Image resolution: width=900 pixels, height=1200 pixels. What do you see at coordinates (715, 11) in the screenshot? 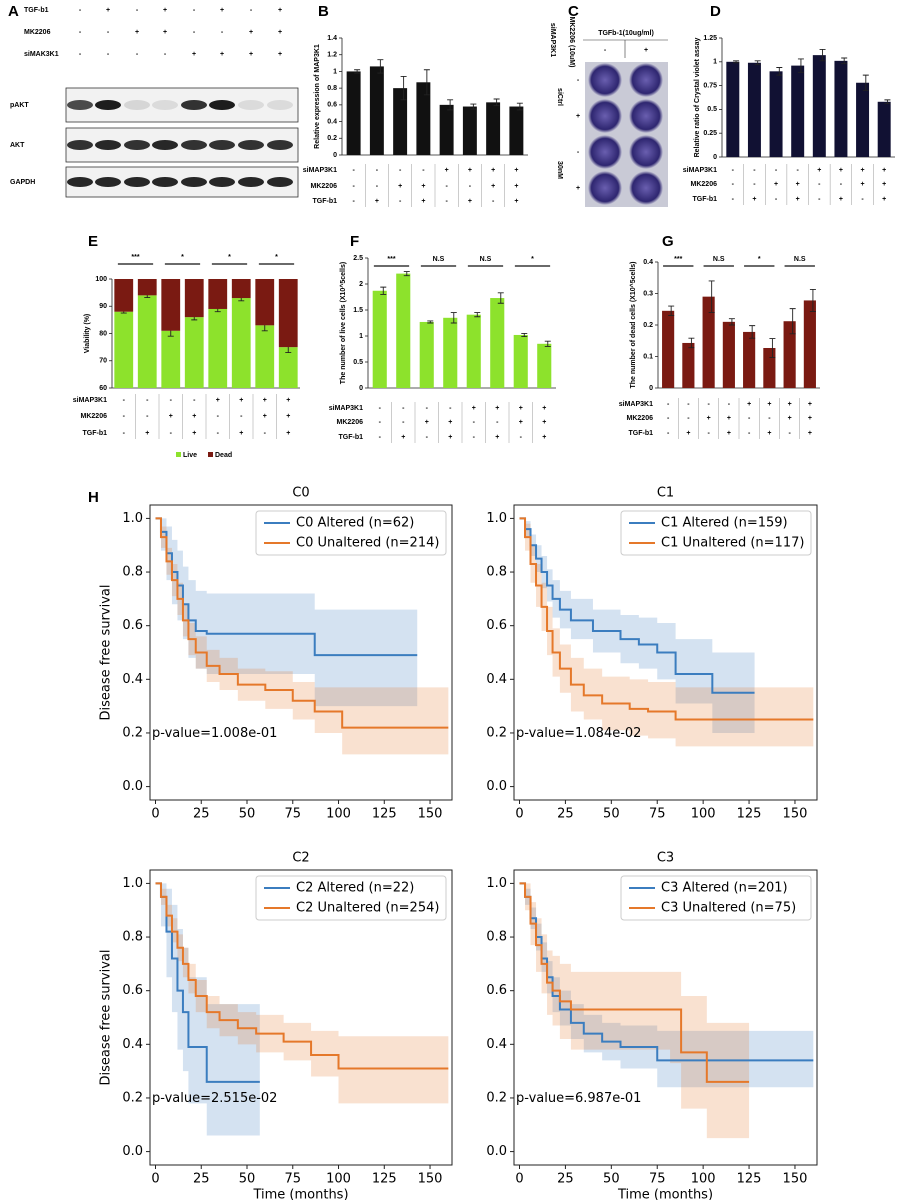
I see `panel-label: D` at bounding box center [715, 11].